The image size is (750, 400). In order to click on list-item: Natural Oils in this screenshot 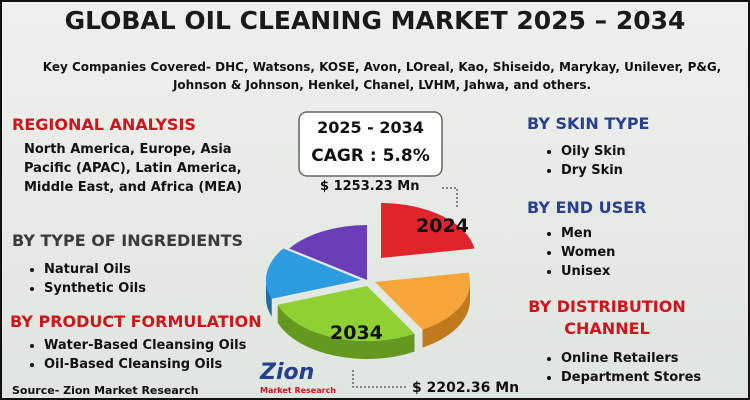, I will do `click(95, 269)`.